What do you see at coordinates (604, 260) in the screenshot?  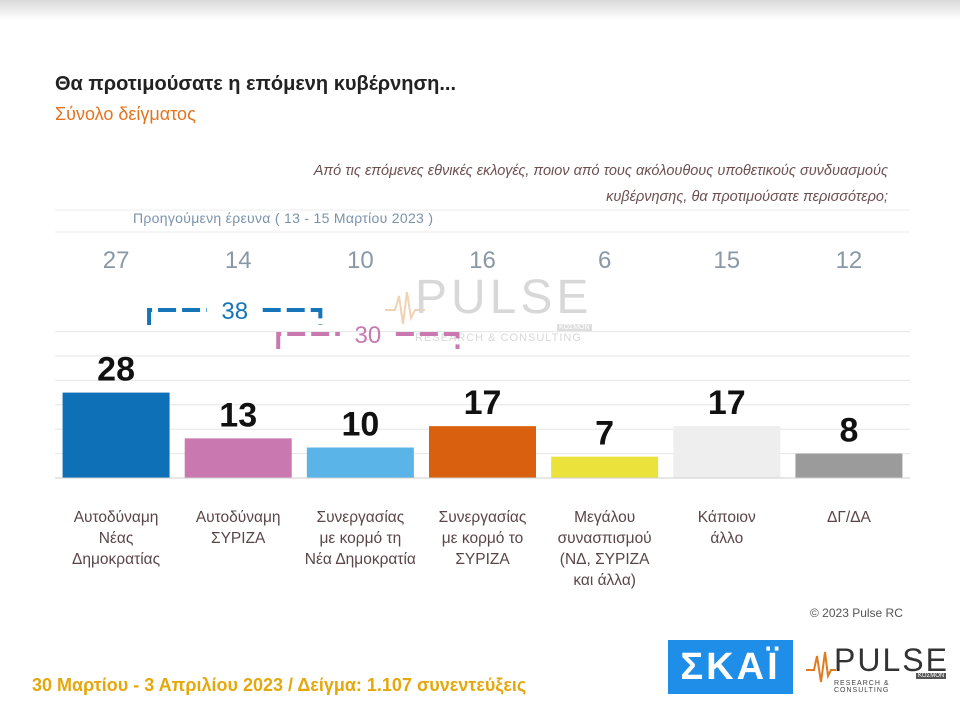 I see `previous-value-label: 6` at bounding box center [604, 260].